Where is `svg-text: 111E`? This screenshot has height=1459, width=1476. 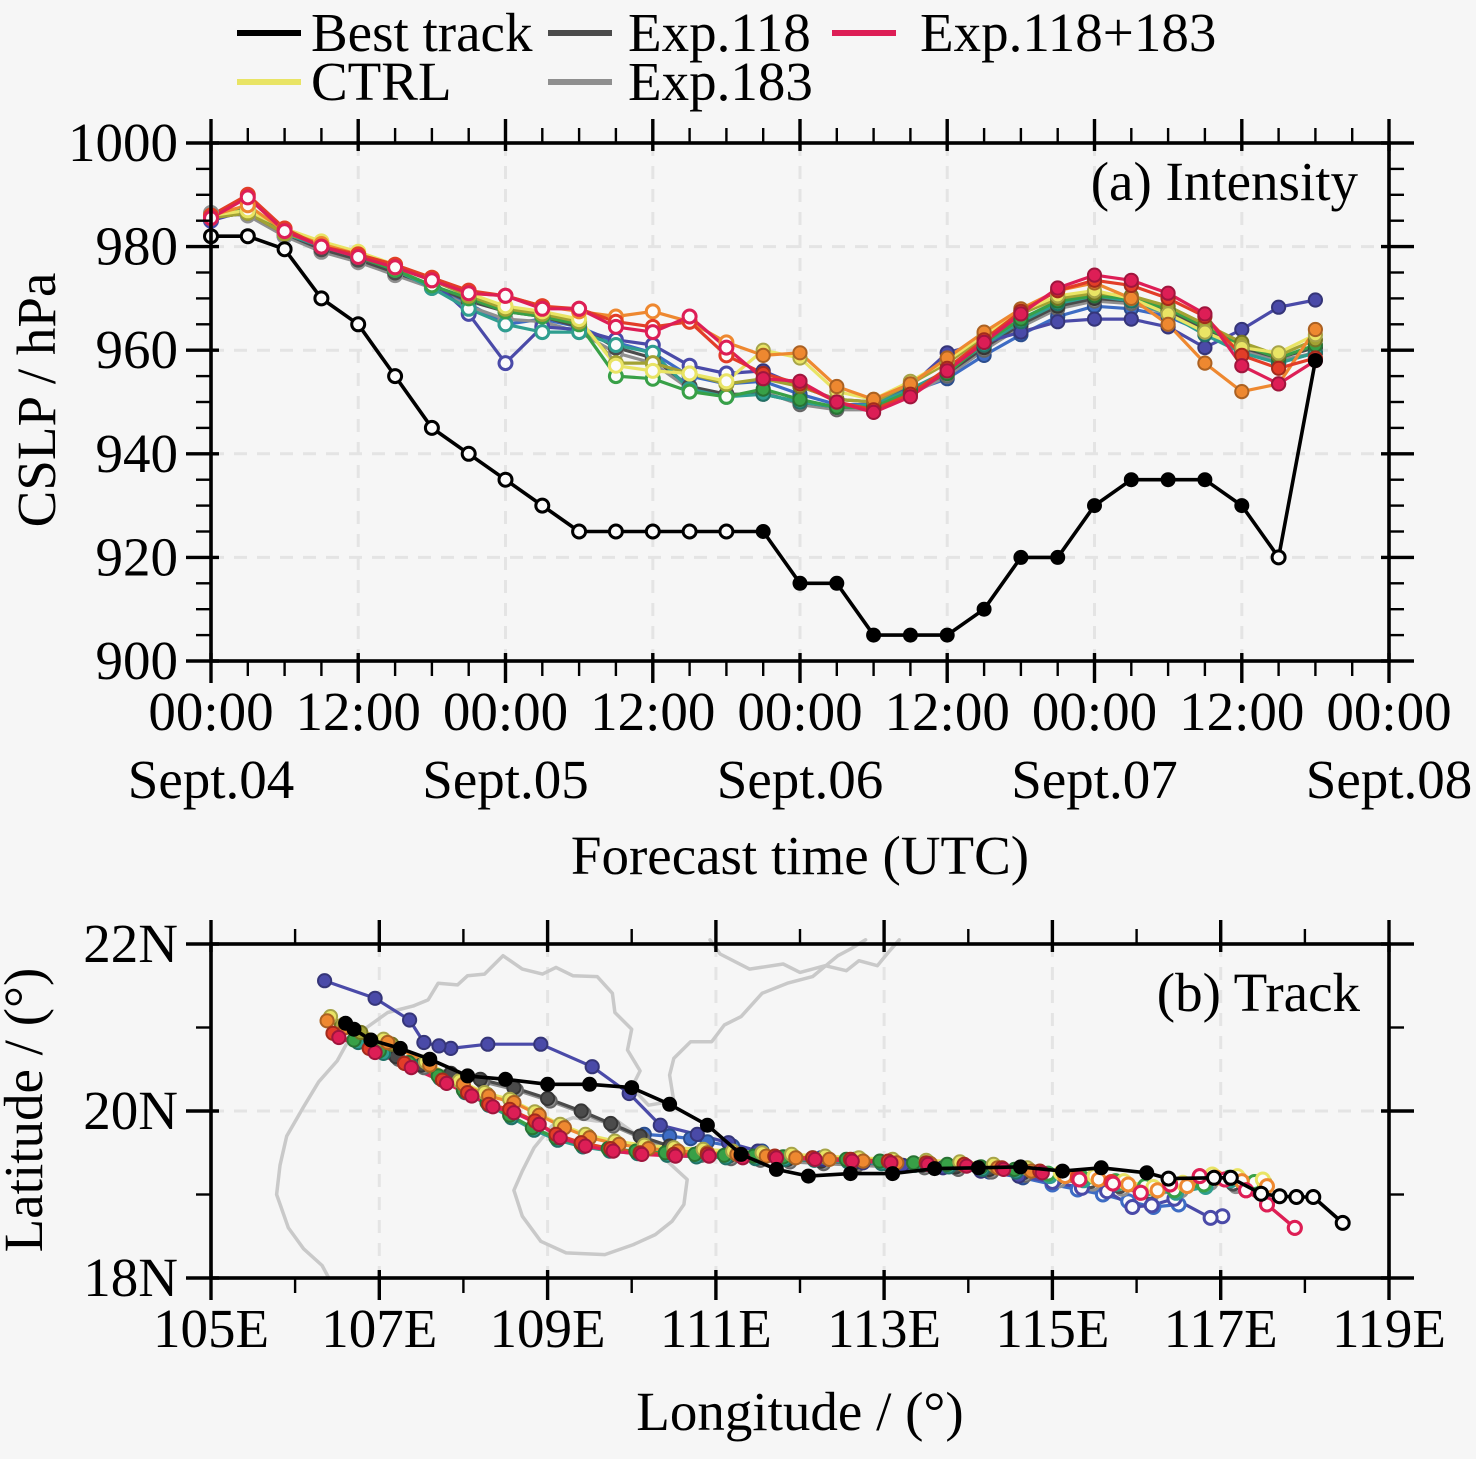
svg-text: 111E is located at coordinates (716, 1328).